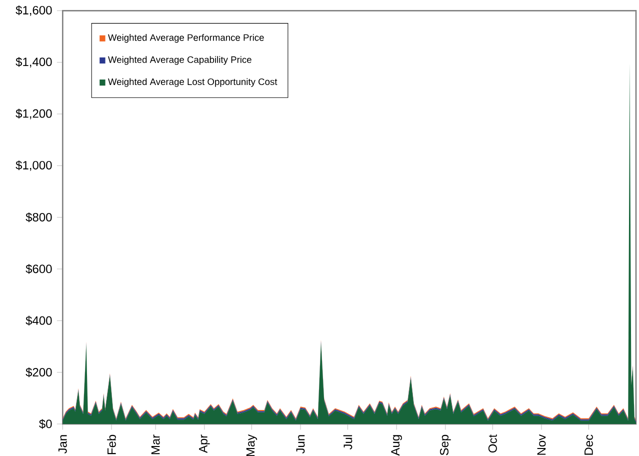 The height and width of the screenshot is (456, 639). I want to click on x-tick-label: Oct, so click(492, 443).